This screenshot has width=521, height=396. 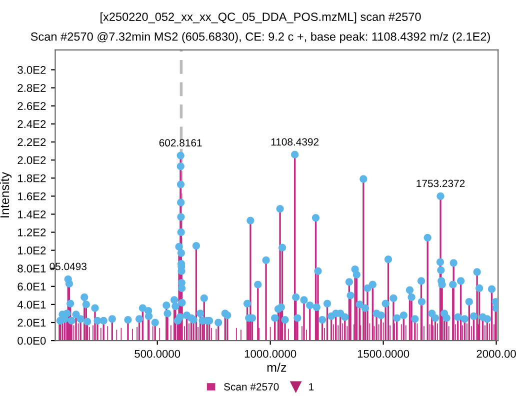 I want to click on y-tick-label: 2.6E2, so click(x=32, y=106).